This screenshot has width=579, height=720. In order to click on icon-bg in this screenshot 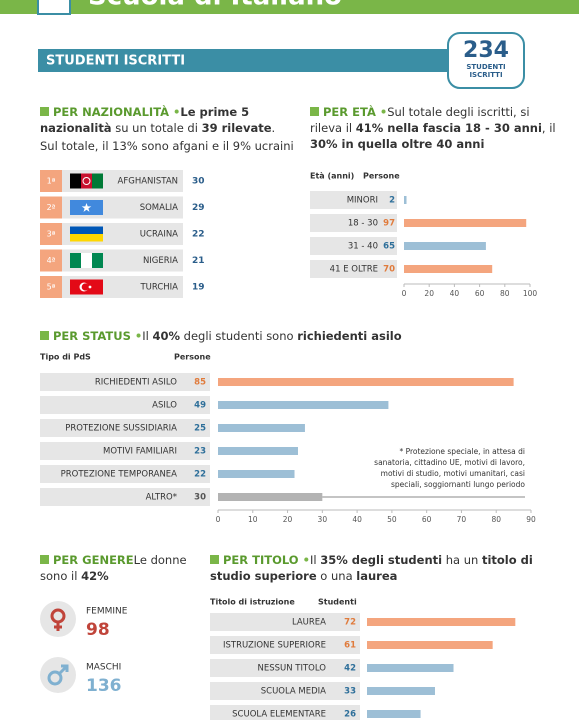, I will do `click(58, 675)`.